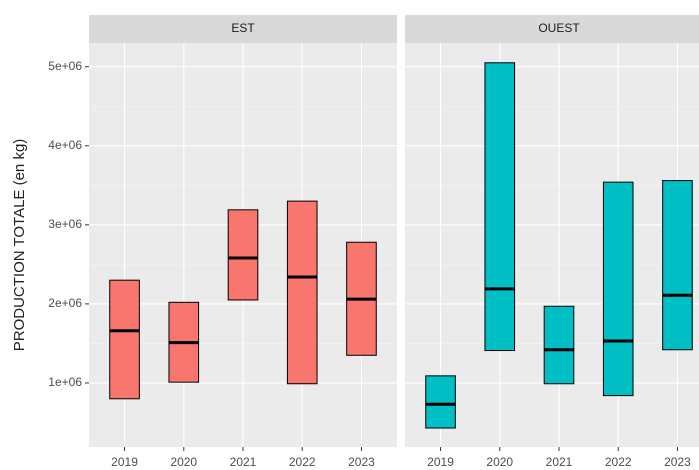 The width and height of the screenshot is (699, 470). What do you see at coordinates (65, 382) in the screenshot?
I see `y-tick-label: 1e+06` at bounding box center [65, 382].